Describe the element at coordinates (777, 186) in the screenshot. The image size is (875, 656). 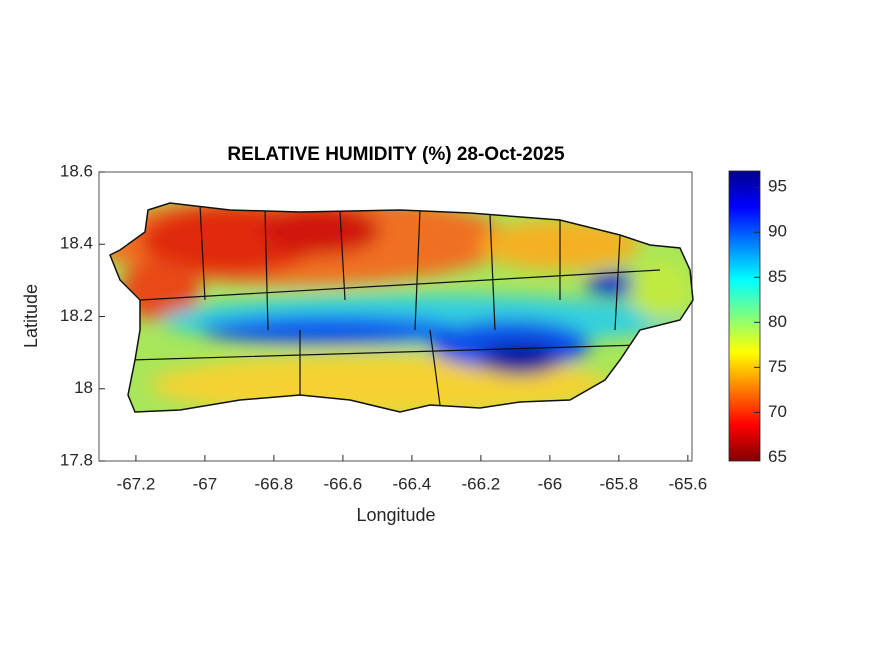
I see `colorbar-tick-label: 95` at that location.